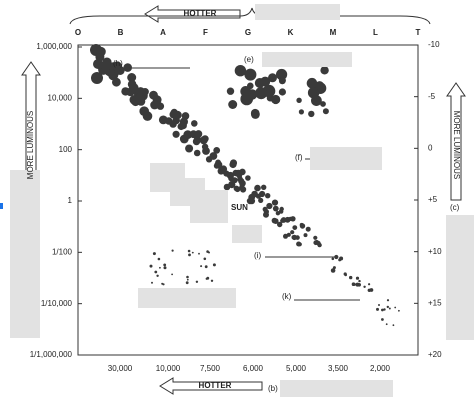 This screenshot has height=401, width=474. What do you see at coordinates (121, 32) in the screenshot?
I see `top-tick-label: B` at bounding box center [121, 32].